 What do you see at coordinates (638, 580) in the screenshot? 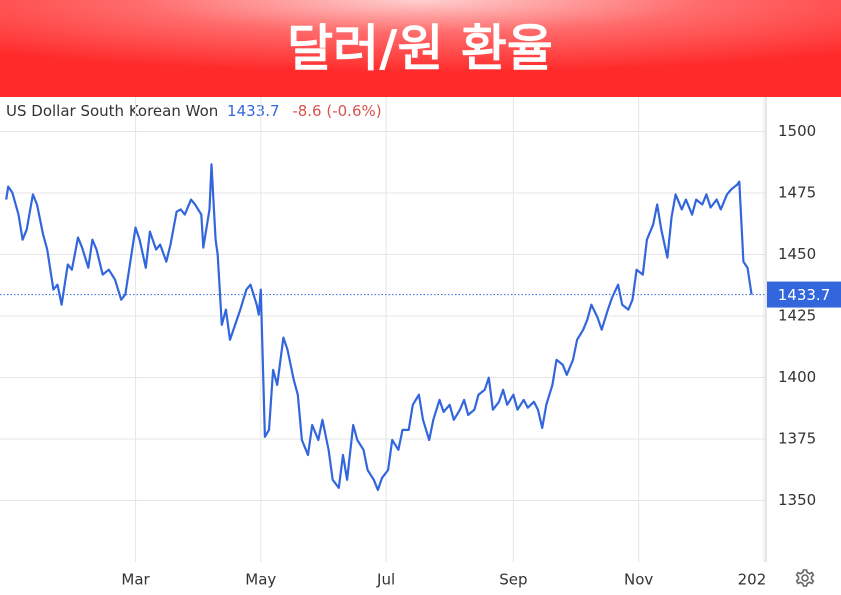
I see `x-tick-label: Nov` at bounding box center [638, 580].